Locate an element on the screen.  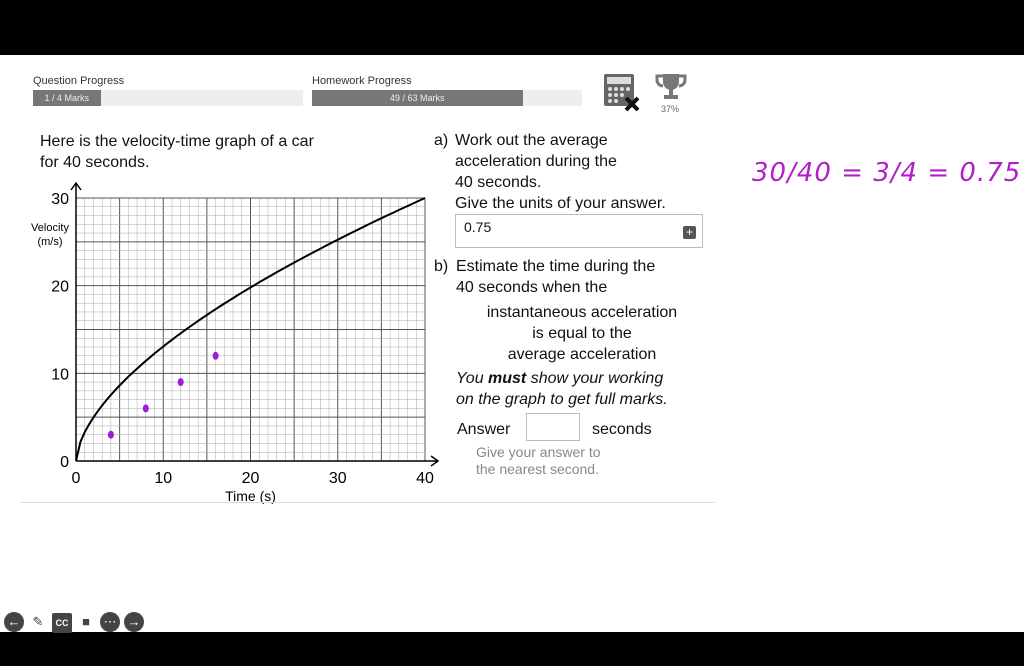
y-tick-label: 30 is located at coordinates (60, 199).